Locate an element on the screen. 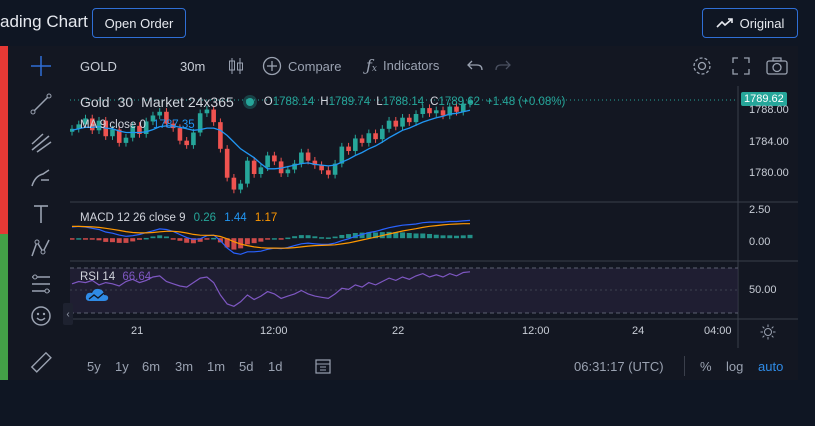 This screenshot has height=426, width=815. ohlc-l-value: 1788.14 is located at coordinates (403, 102).